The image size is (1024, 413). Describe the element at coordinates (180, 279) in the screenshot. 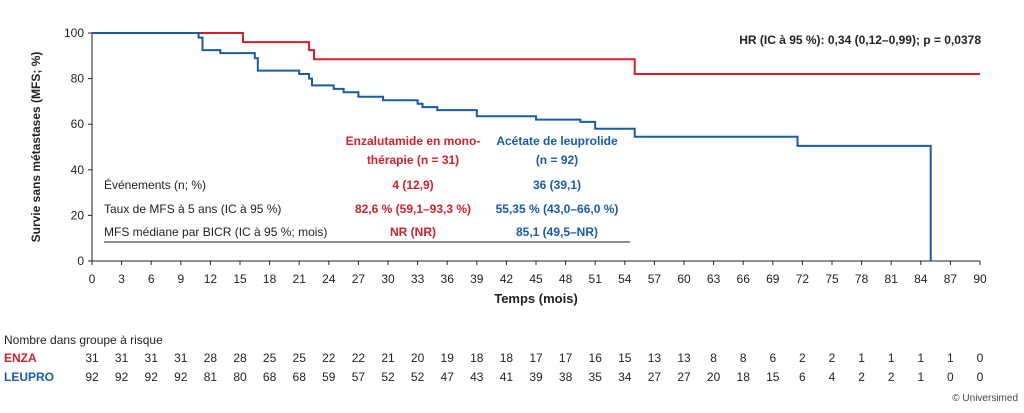

I see `x-tick-label: 9` at that location.